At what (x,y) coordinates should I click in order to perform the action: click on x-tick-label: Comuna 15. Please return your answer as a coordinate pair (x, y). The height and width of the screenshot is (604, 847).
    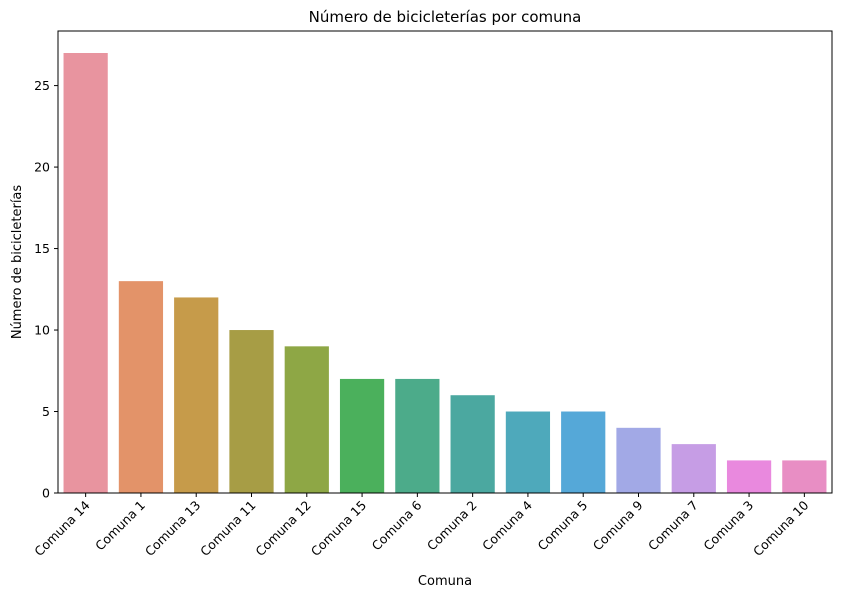
    Looking at the image, I should click on (338, 528).